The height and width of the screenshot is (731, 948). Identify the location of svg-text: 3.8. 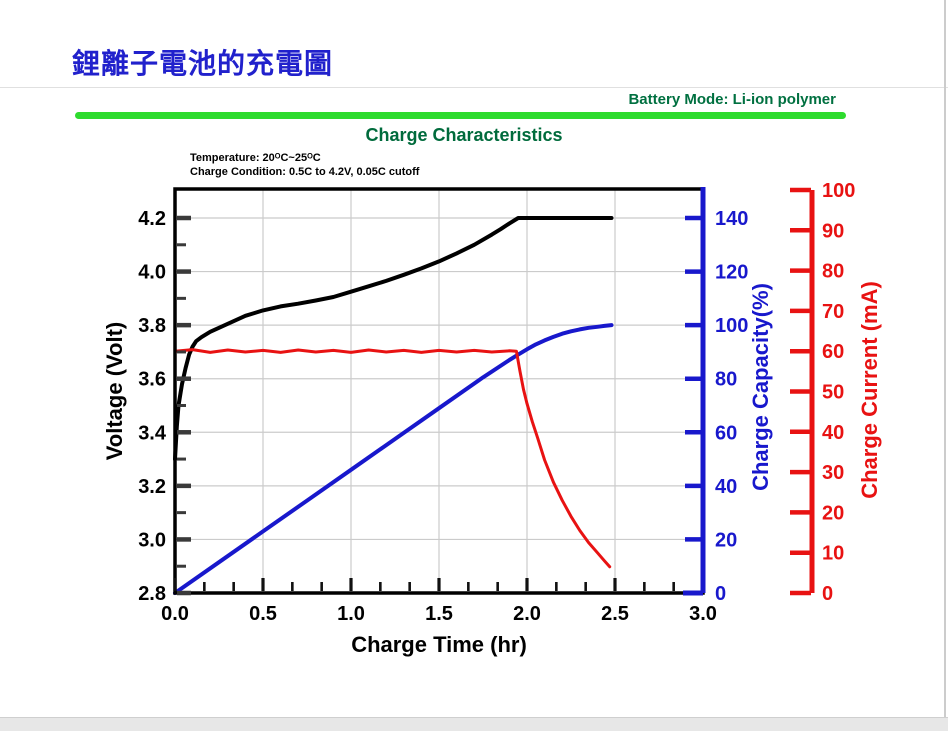
(152, 326).